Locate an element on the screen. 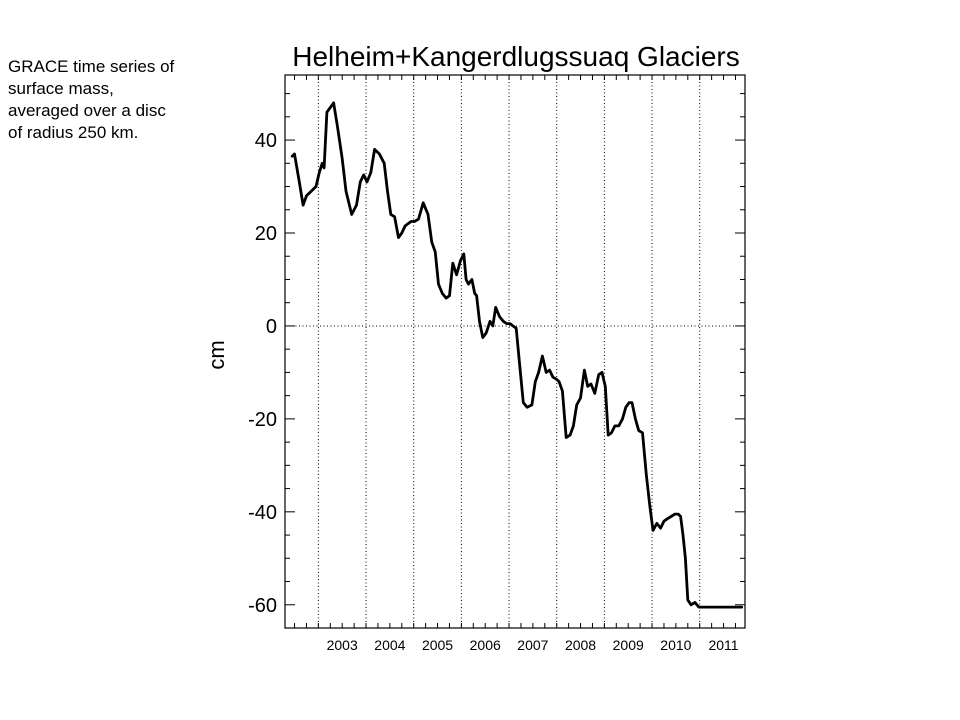 This screenshot has width=960, height=720. y-tick-label: -60 is located at coordinates (262, 606).